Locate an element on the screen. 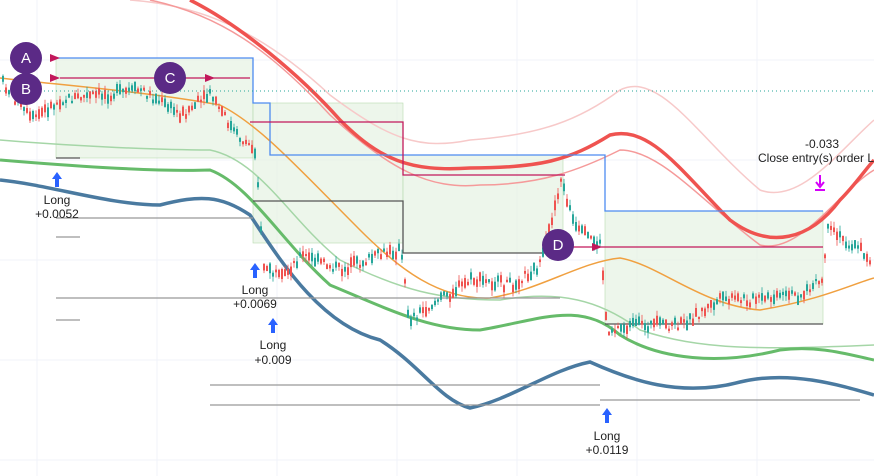 Image resolution: width=874 pixels, height=476 pixels. marker-label: A is located at coordinates (26, 58).